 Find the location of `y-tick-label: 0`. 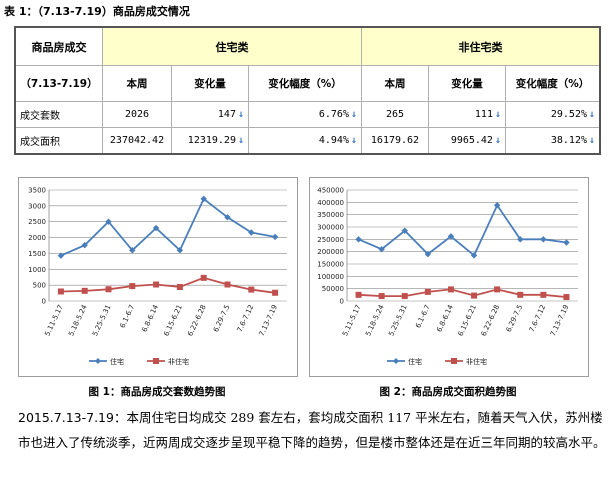

y-tick-label: 0 is located at coordinates (44, 302).